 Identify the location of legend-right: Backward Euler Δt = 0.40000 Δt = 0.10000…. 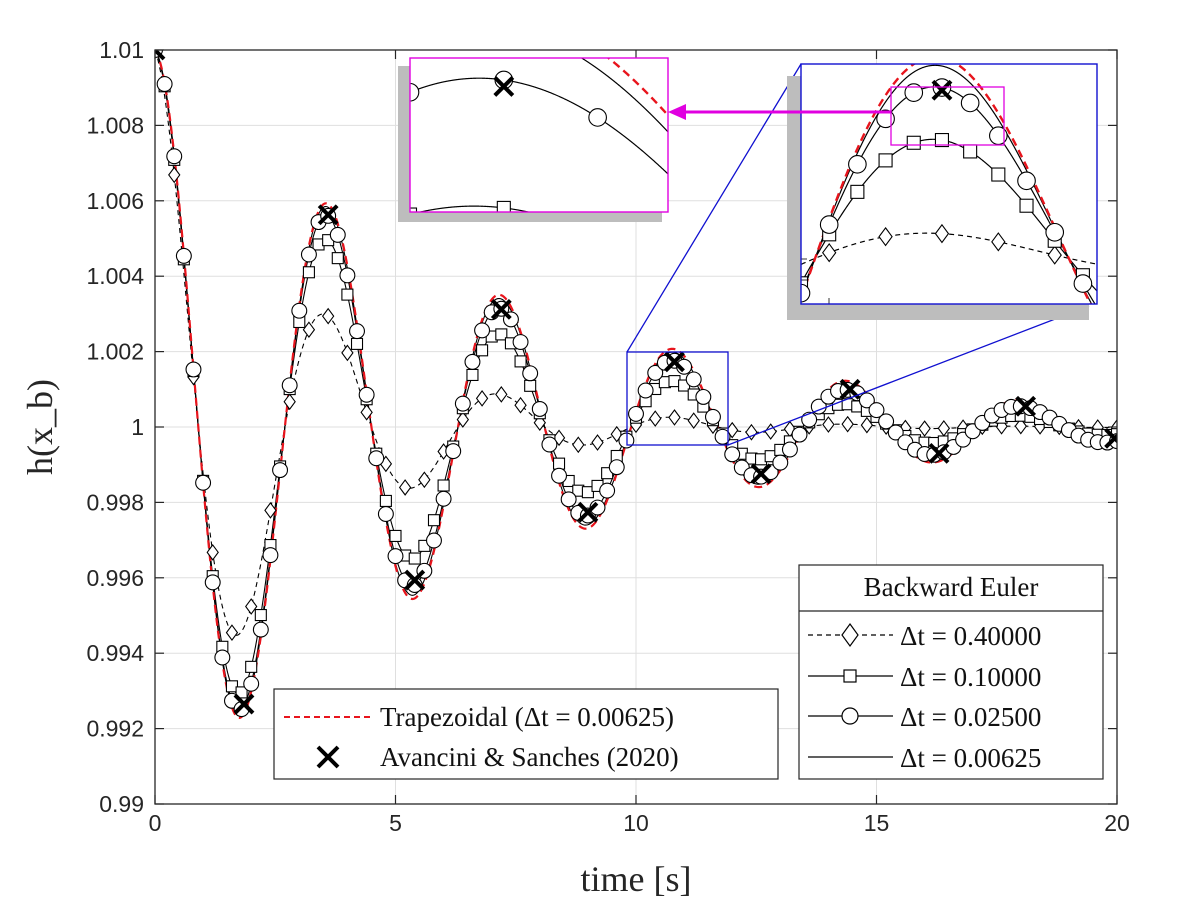
(951, 672).